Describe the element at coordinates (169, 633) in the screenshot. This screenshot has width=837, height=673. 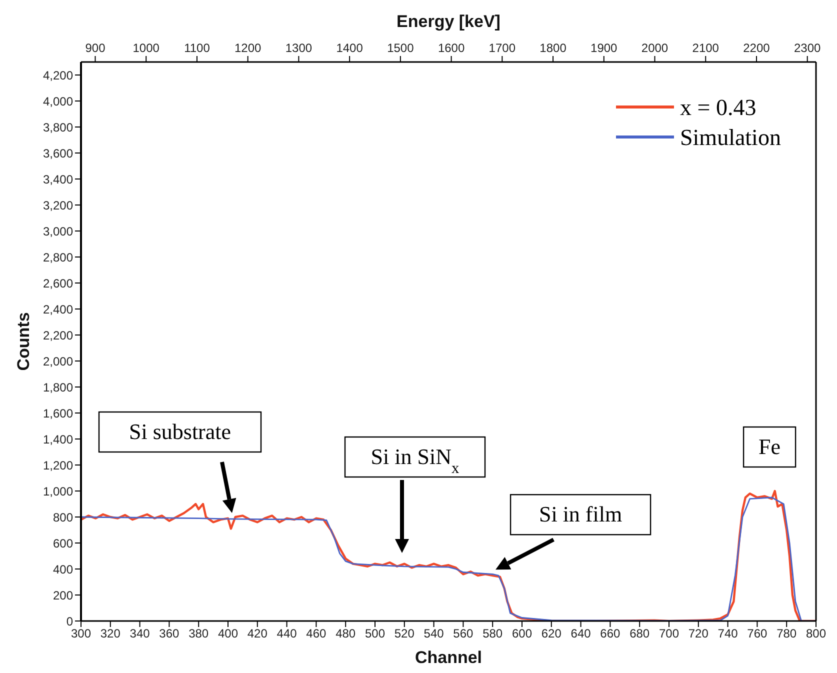
I see `x-tick-label: 360` at that location.